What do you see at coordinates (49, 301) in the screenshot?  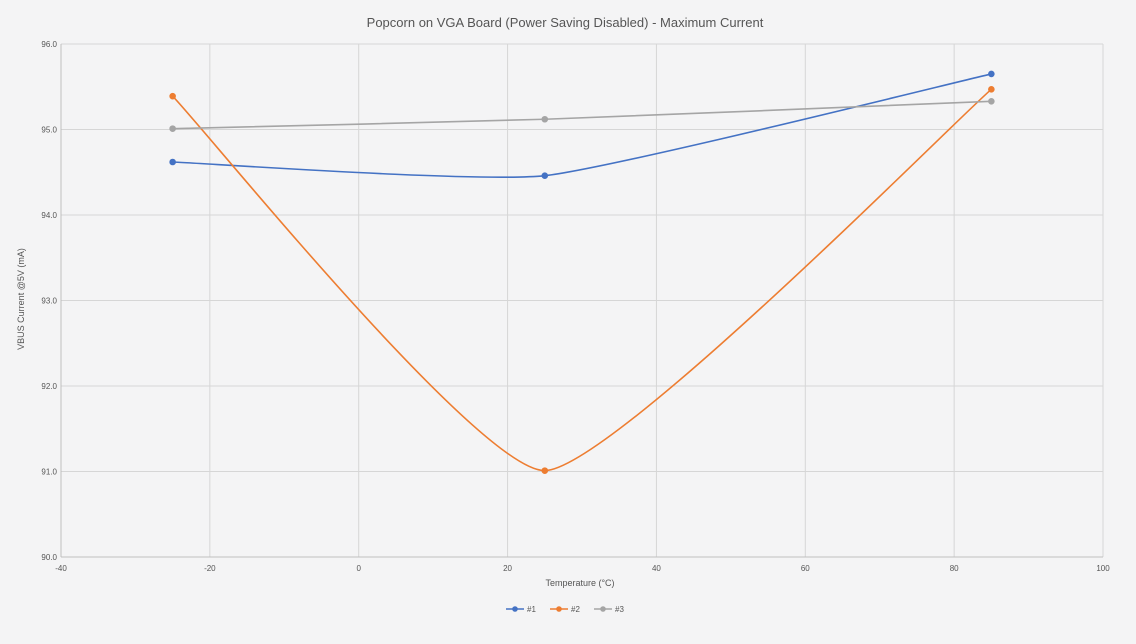 I see `y-tick-label: 93.0` at bounding box center [49, 301].